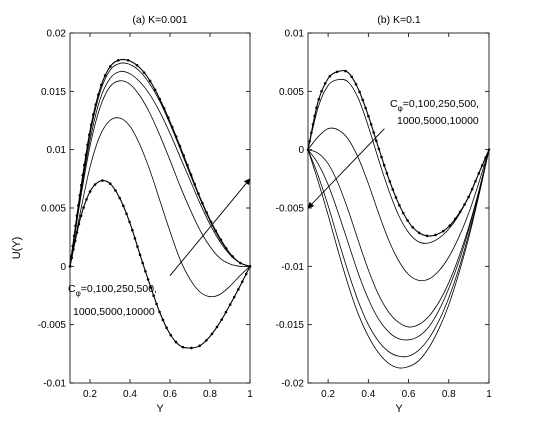  What do you see at coordinates (210, 227) in the screenshot?
I see `panel-a-annotation-arrow` at bounding box center [210, 227].